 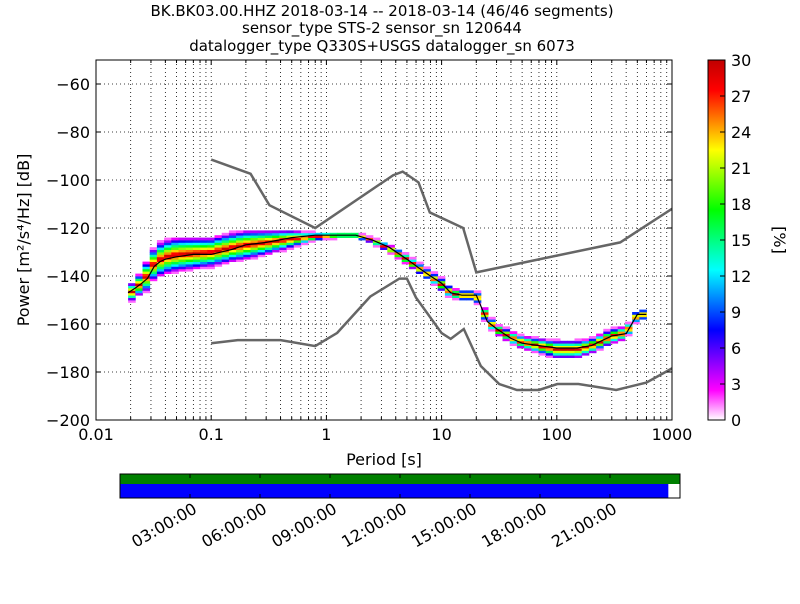 What do you see at coordinates (557, 434) in the screenshot?
I see `x-tick-label: 100` at bounding box center [557, 434].